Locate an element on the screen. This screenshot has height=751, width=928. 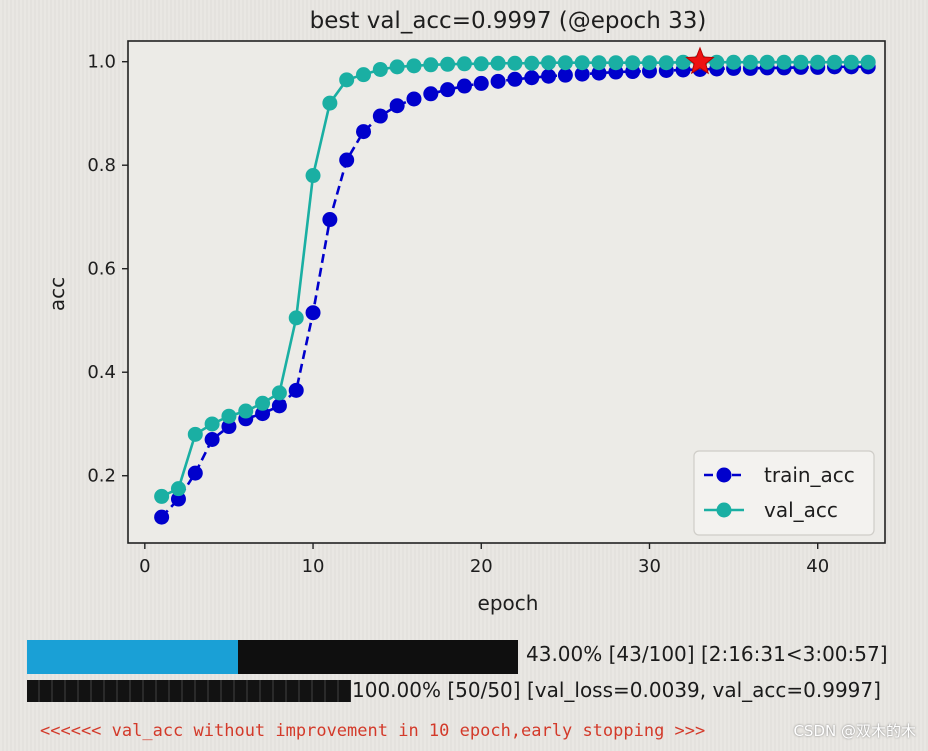
y-tick-label: 0.4 is located at coordinates (101, 372).